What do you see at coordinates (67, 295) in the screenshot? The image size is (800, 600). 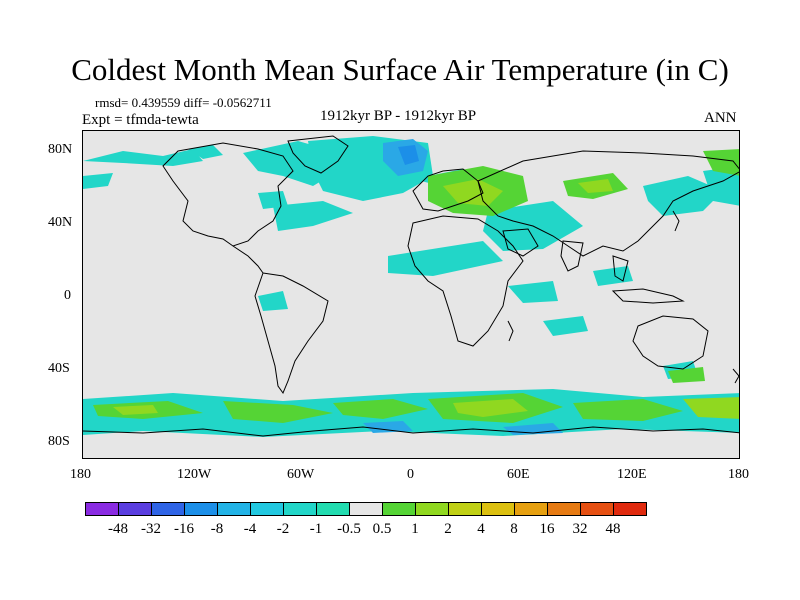 I see `y-tick-0: 0` at bounding box center [67, 295].